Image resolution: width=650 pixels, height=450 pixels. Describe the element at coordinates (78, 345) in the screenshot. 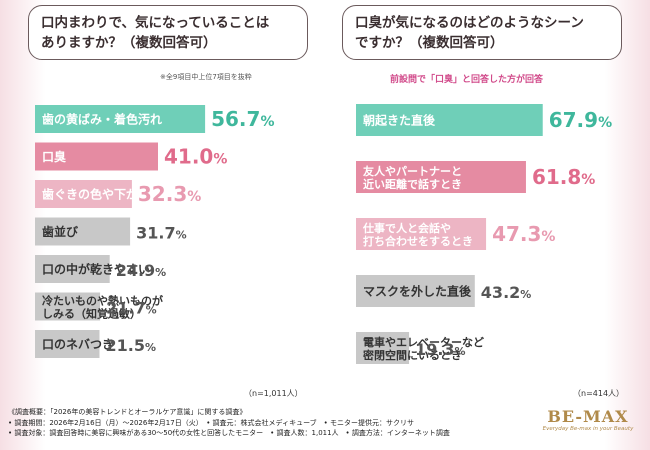

I see `left-category-label-7: 口のネバつき` at that location.